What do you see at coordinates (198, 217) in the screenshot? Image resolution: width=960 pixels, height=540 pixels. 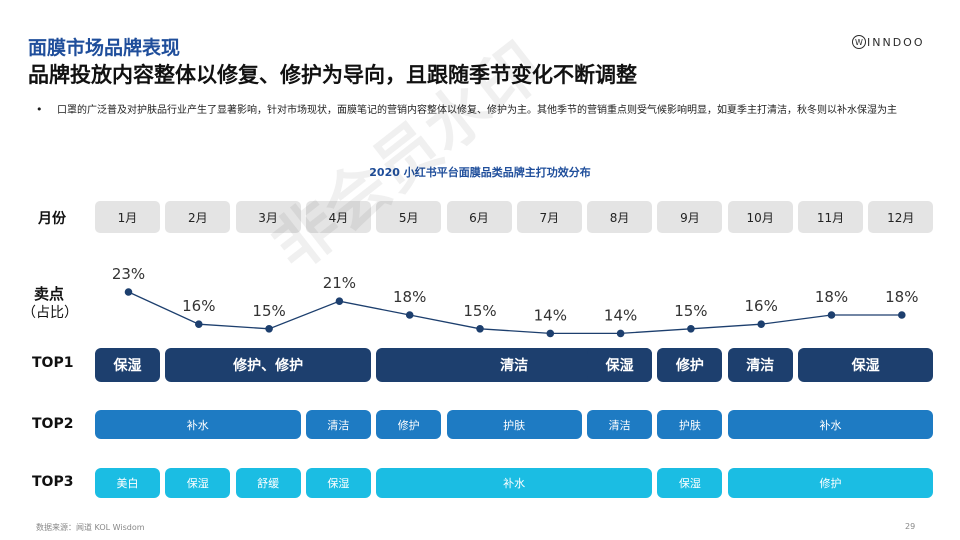 I see `month-cell: 2月` at bounding box center [198, 217].